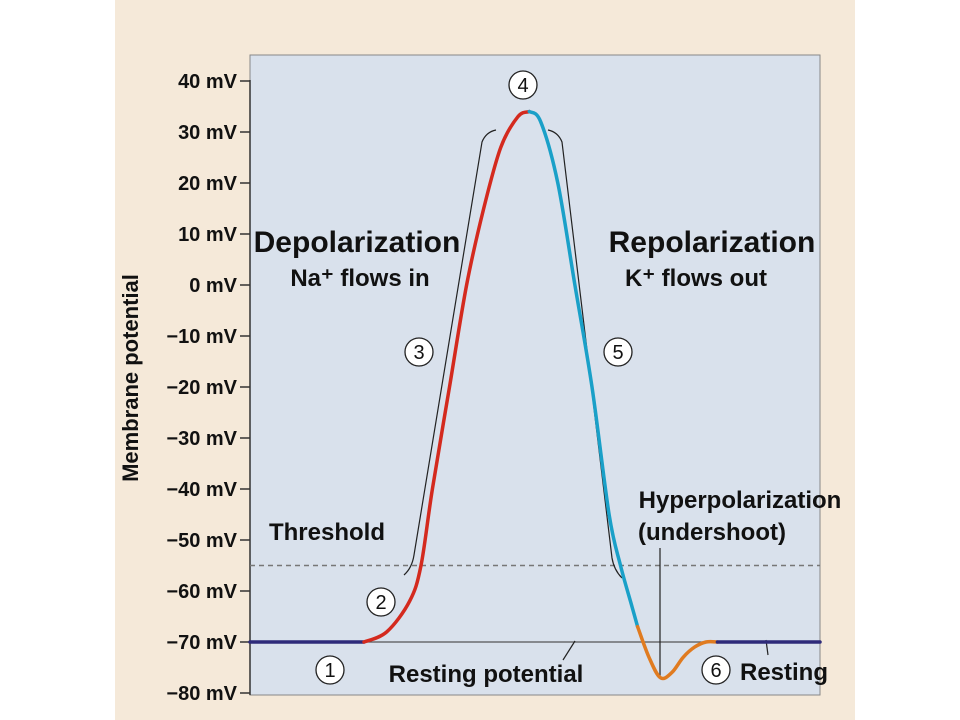 The width and height of the screenshot is (960, 720). Describe the element at coordinates (569, 650) in the screenshot. I see `resting-potential-pointer` at that location.